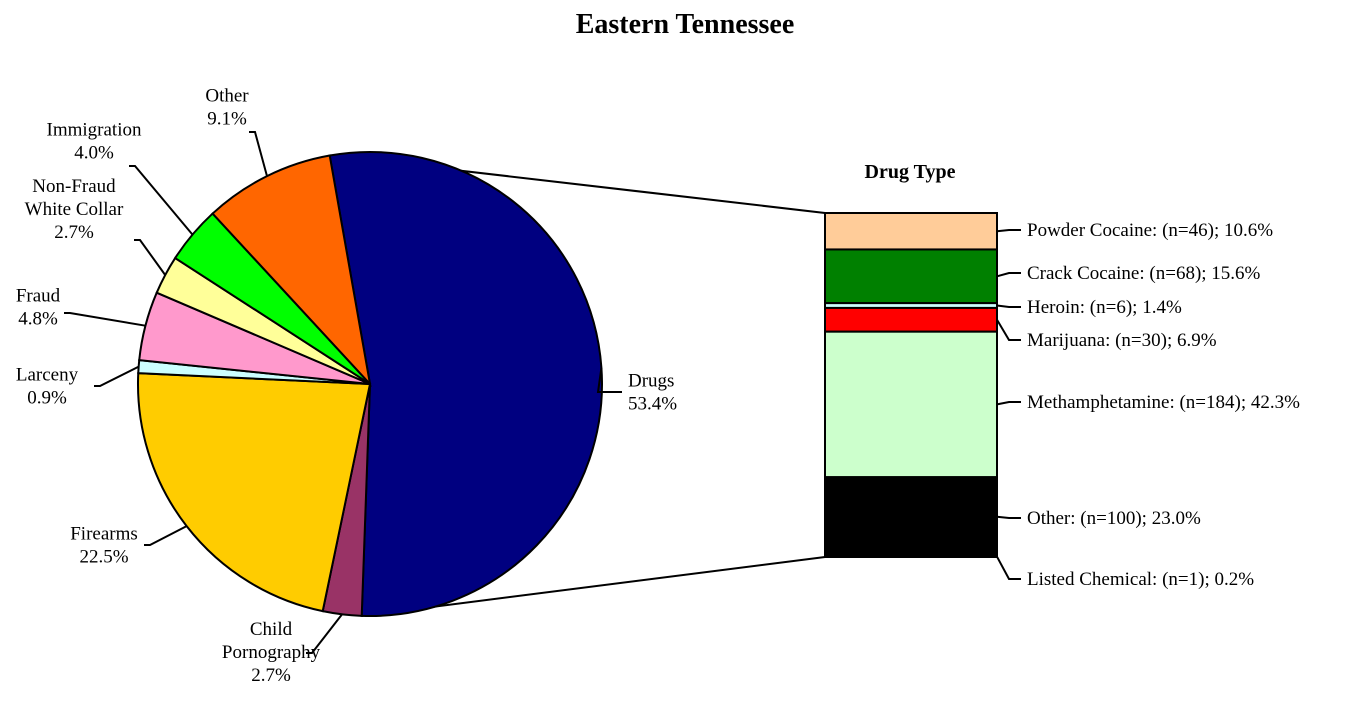 Image resolution: width=1371 pixels, height=710 pixels. I want to click on pie-slice-firearms, so click(254, 492).